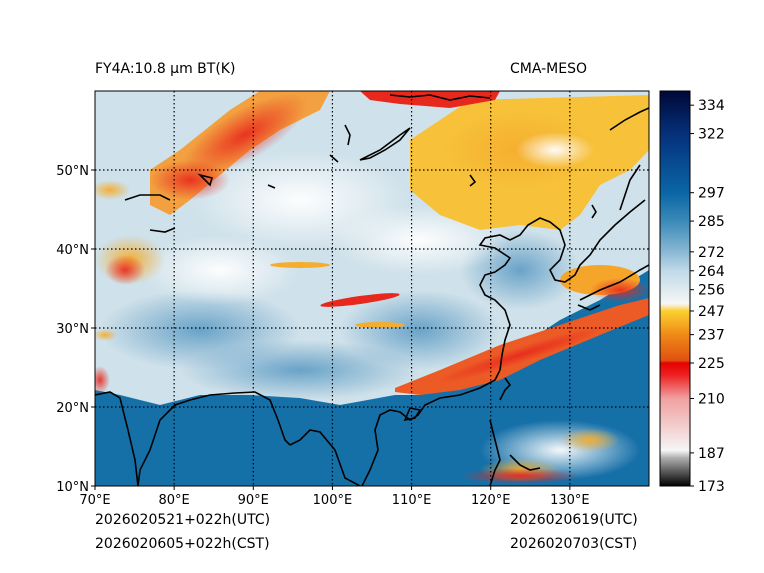 This screenshot has width=764, height=573. I want to click on colorbar-ticks: 334 322 297 285 272 264 256 247 237 225 210 187 173, so click(707, 296).